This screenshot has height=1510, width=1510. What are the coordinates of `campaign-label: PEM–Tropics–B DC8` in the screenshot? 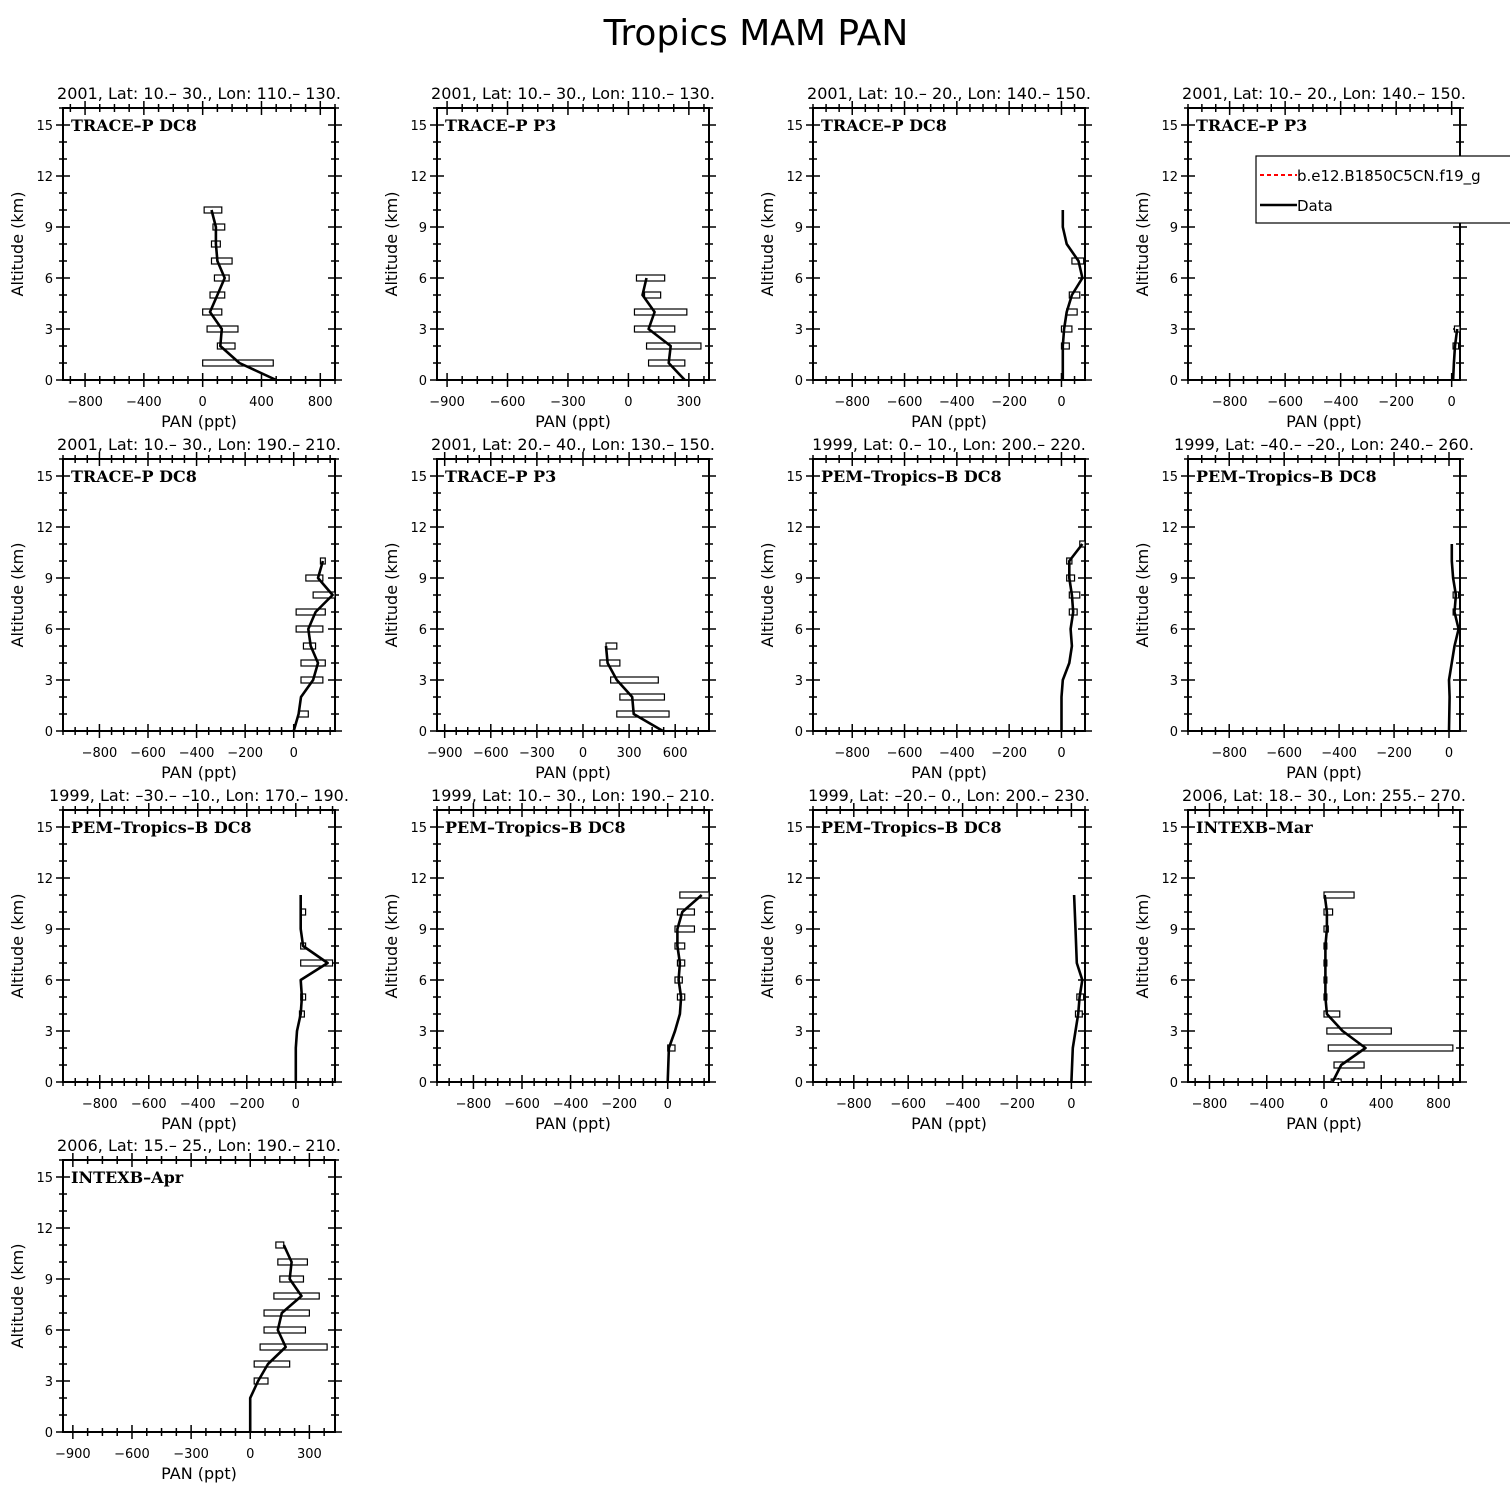 It's located at (161, 827).